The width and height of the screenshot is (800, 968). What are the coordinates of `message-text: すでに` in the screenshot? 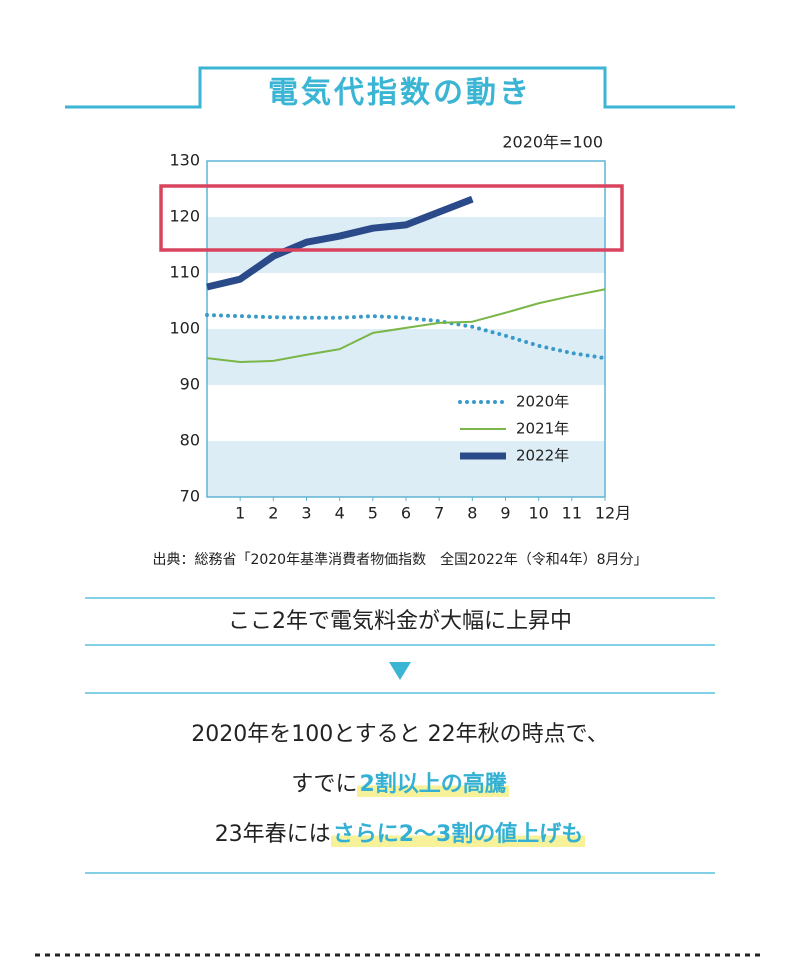 It's located at (324, 784).